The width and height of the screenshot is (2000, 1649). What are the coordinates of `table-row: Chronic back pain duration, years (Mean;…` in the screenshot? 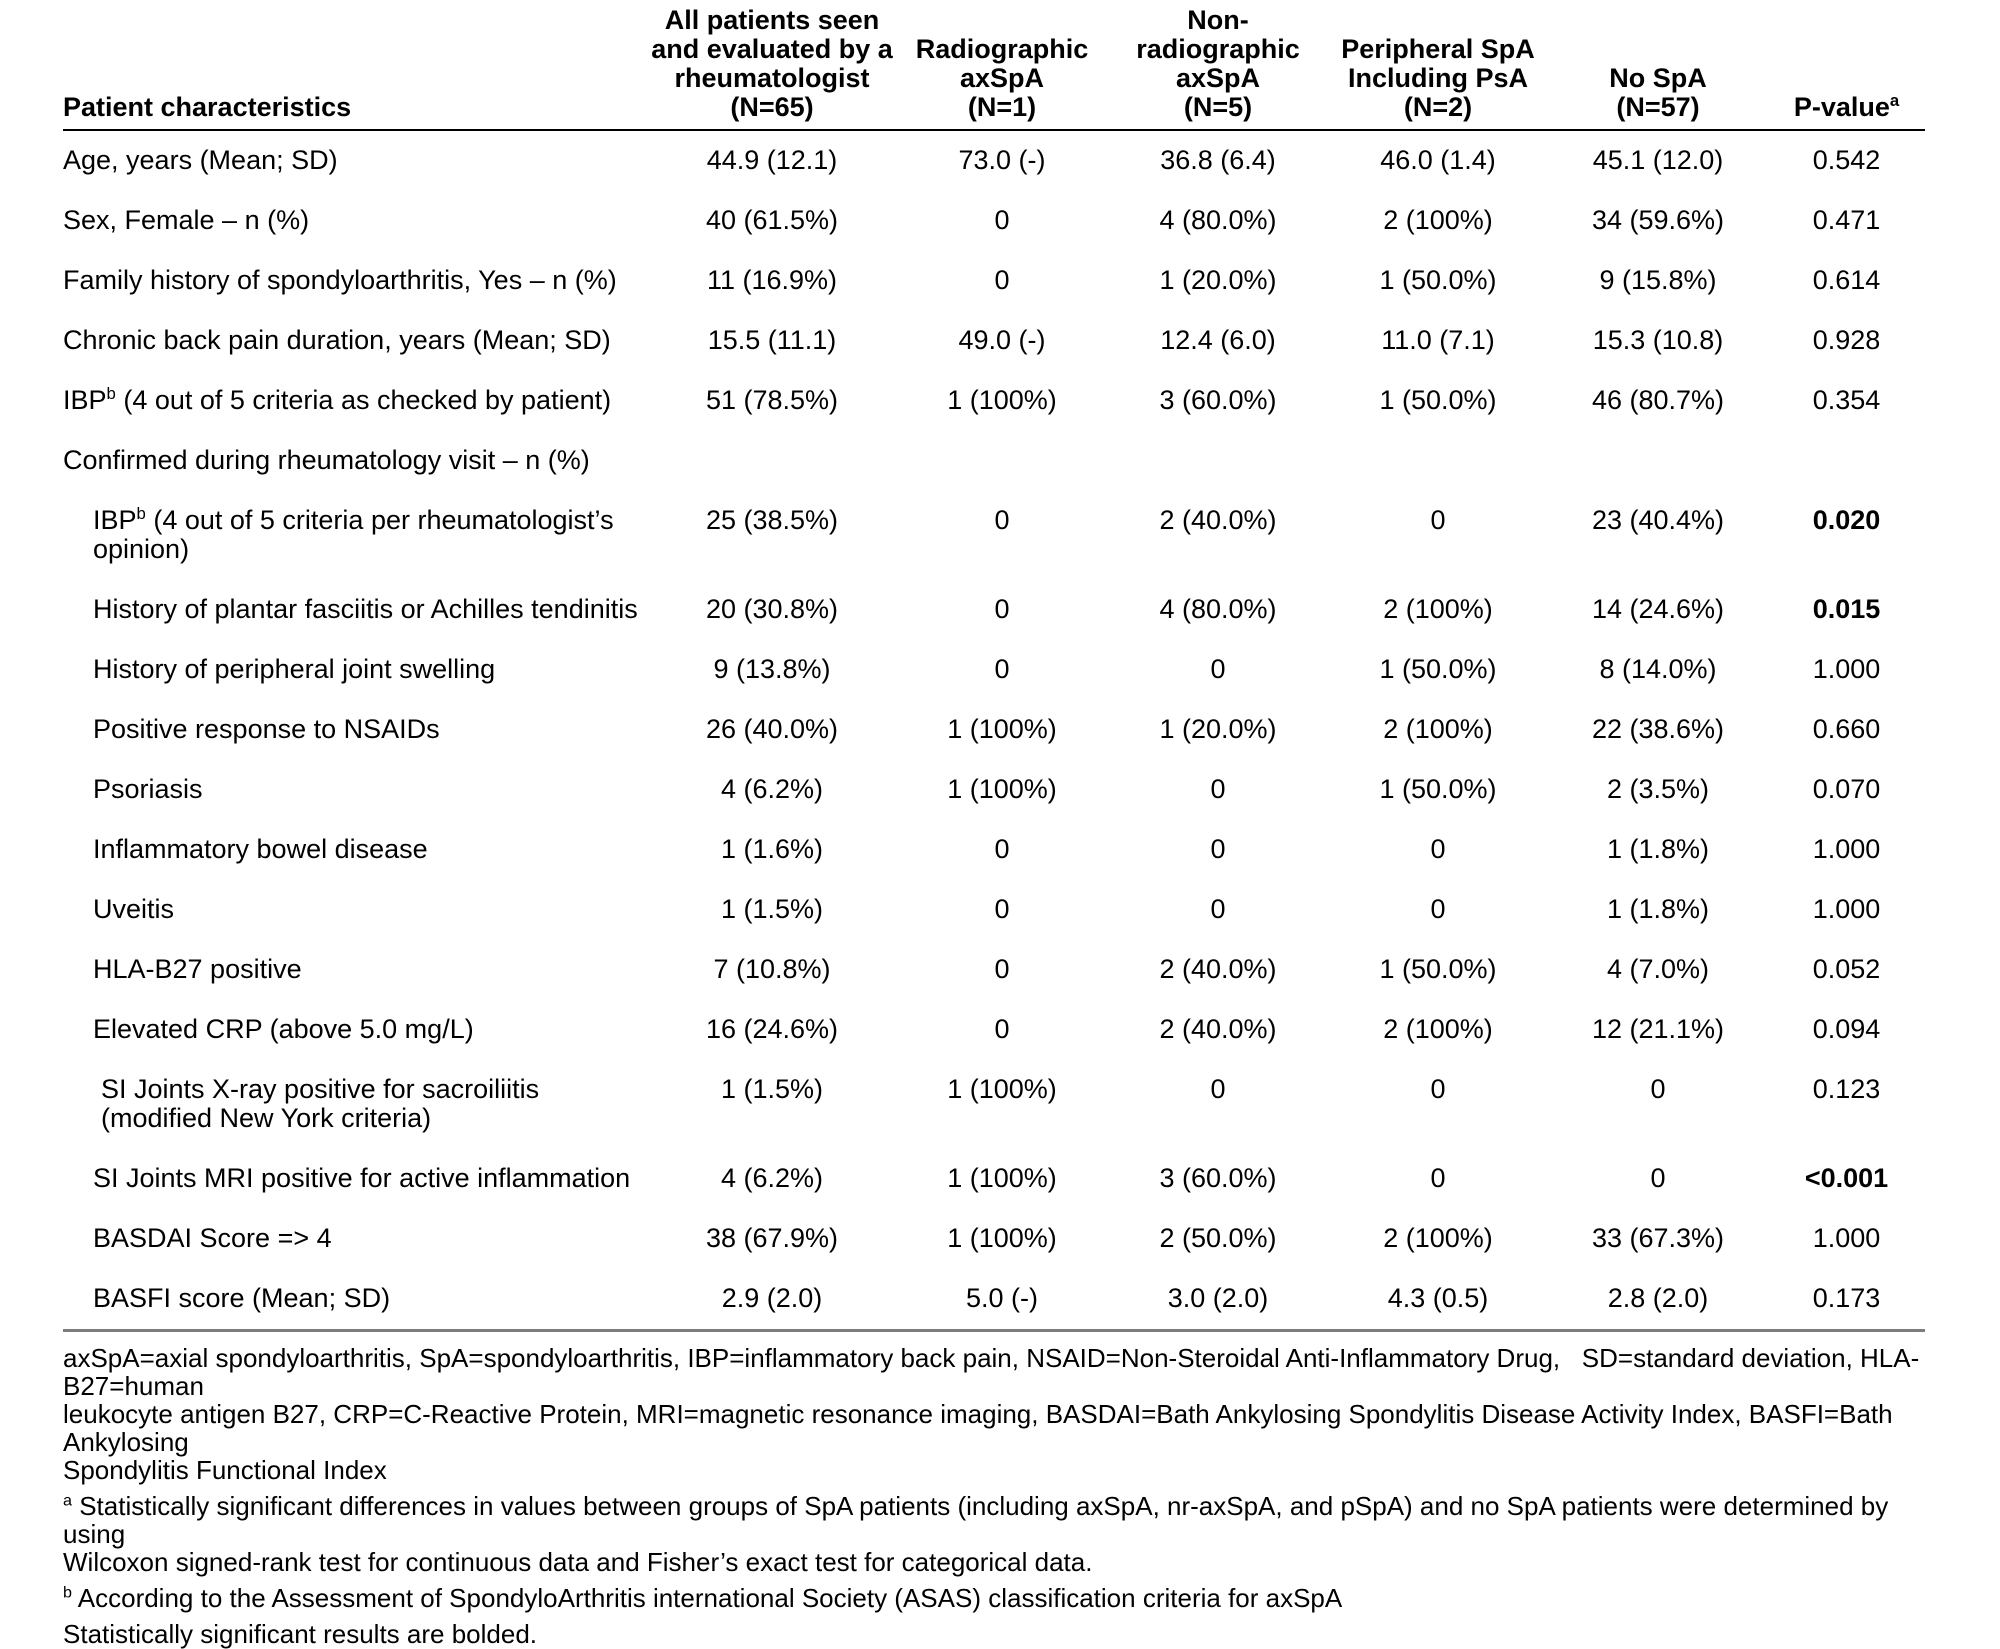 It's located at (994, 341).